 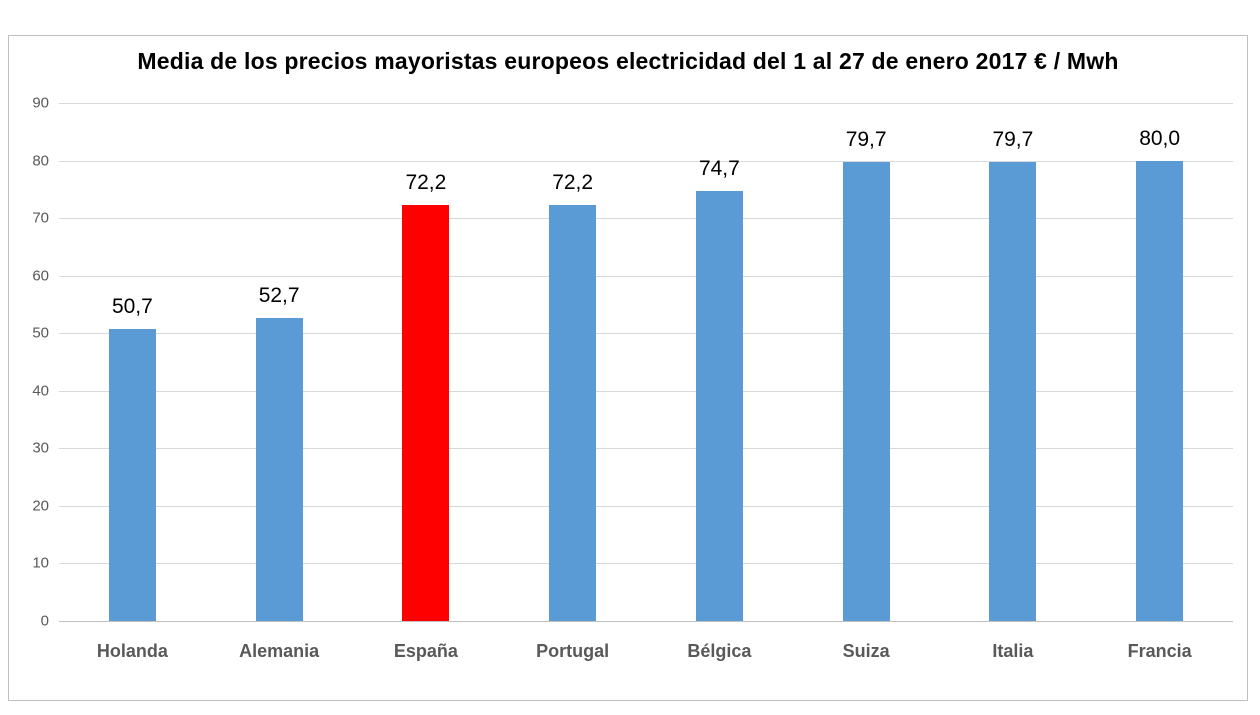 I want to click on bar-value-label: 52,7, so click(x=279, y=295).